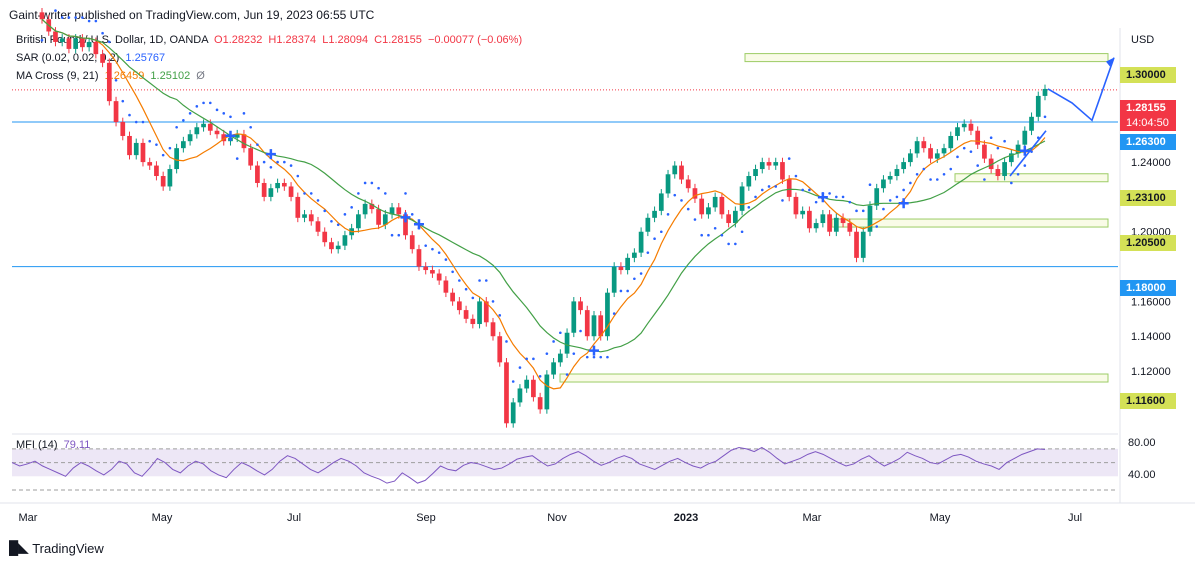  Describe the element at coordinates (292, 40) in the screenshot. I see `high-value: H1.28374` at that location.